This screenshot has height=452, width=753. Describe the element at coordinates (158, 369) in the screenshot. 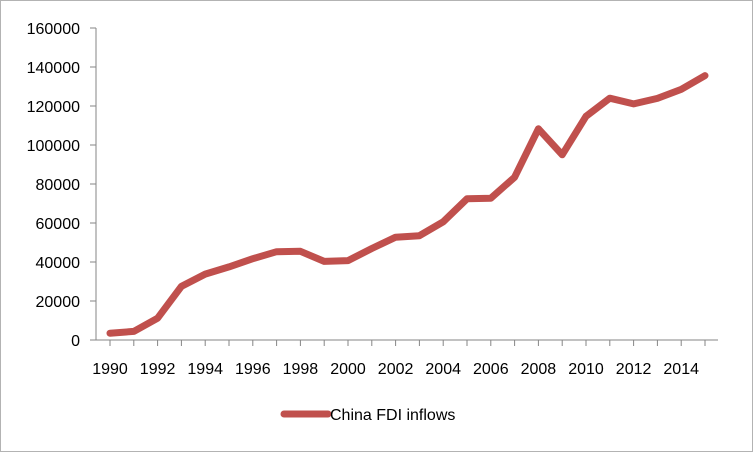

I see `x-tick-label: 1992` at that location.